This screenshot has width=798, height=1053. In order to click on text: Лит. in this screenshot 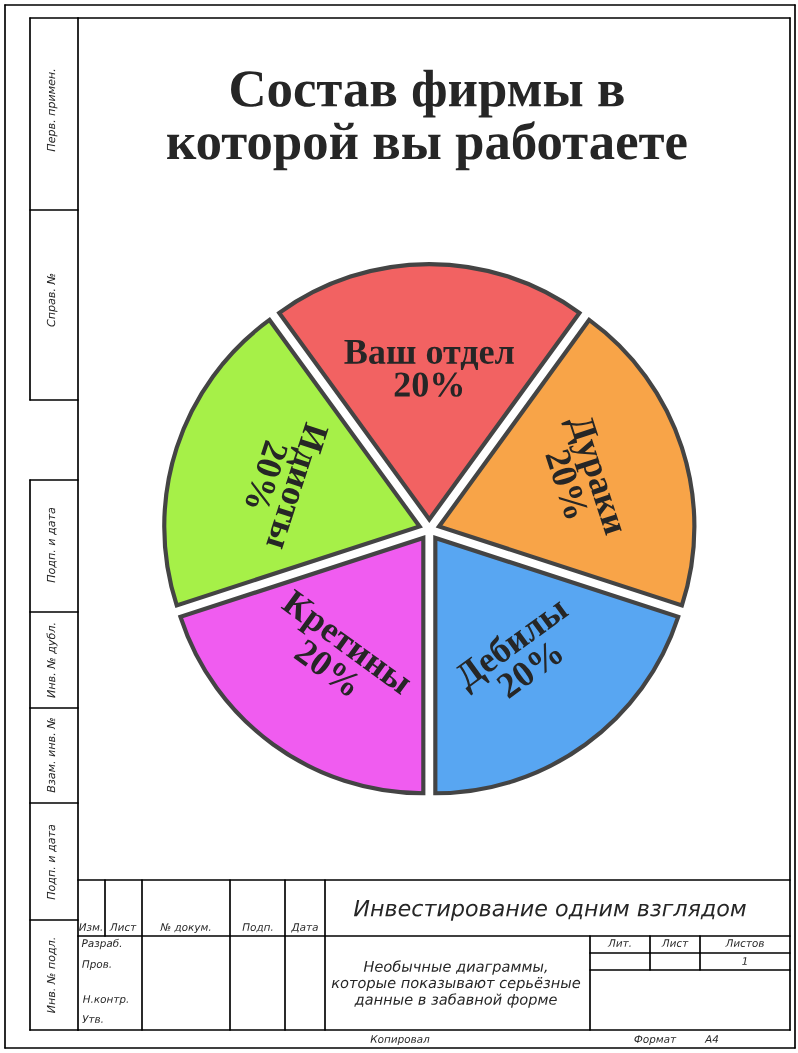, I will do `click(619, 943)`.